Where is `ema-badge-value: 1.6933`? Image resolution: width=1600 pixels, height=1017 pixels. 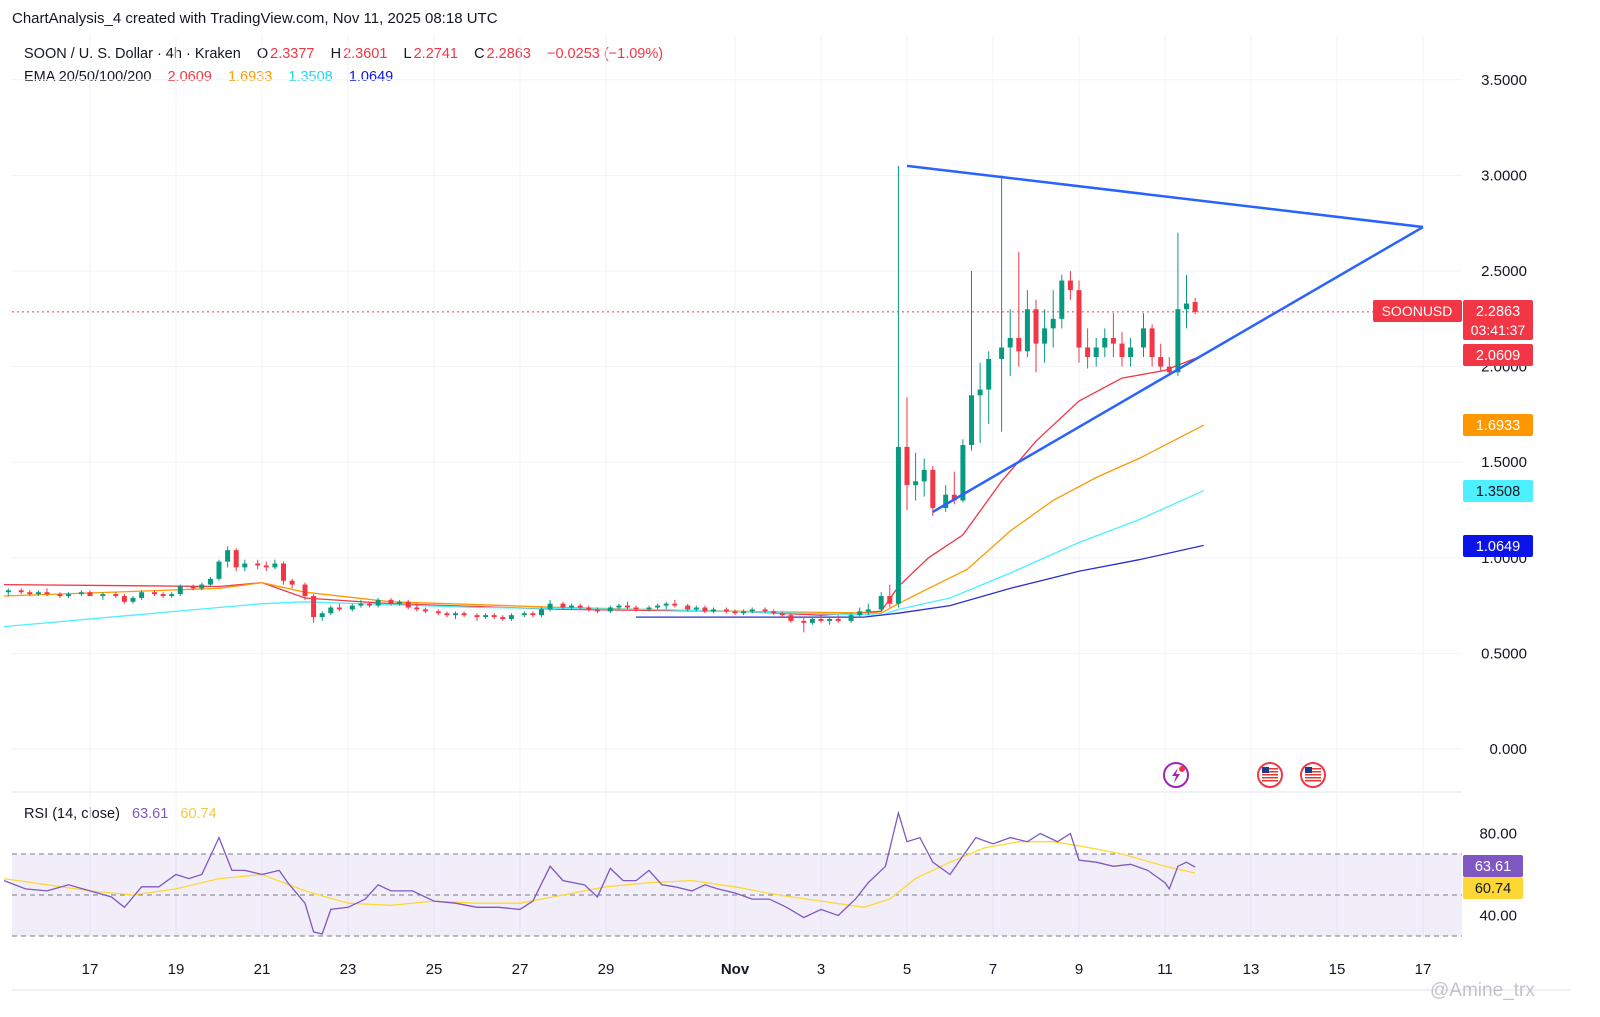 ema-badge-value: 1.6933 is located at coordinates (1498, 426).